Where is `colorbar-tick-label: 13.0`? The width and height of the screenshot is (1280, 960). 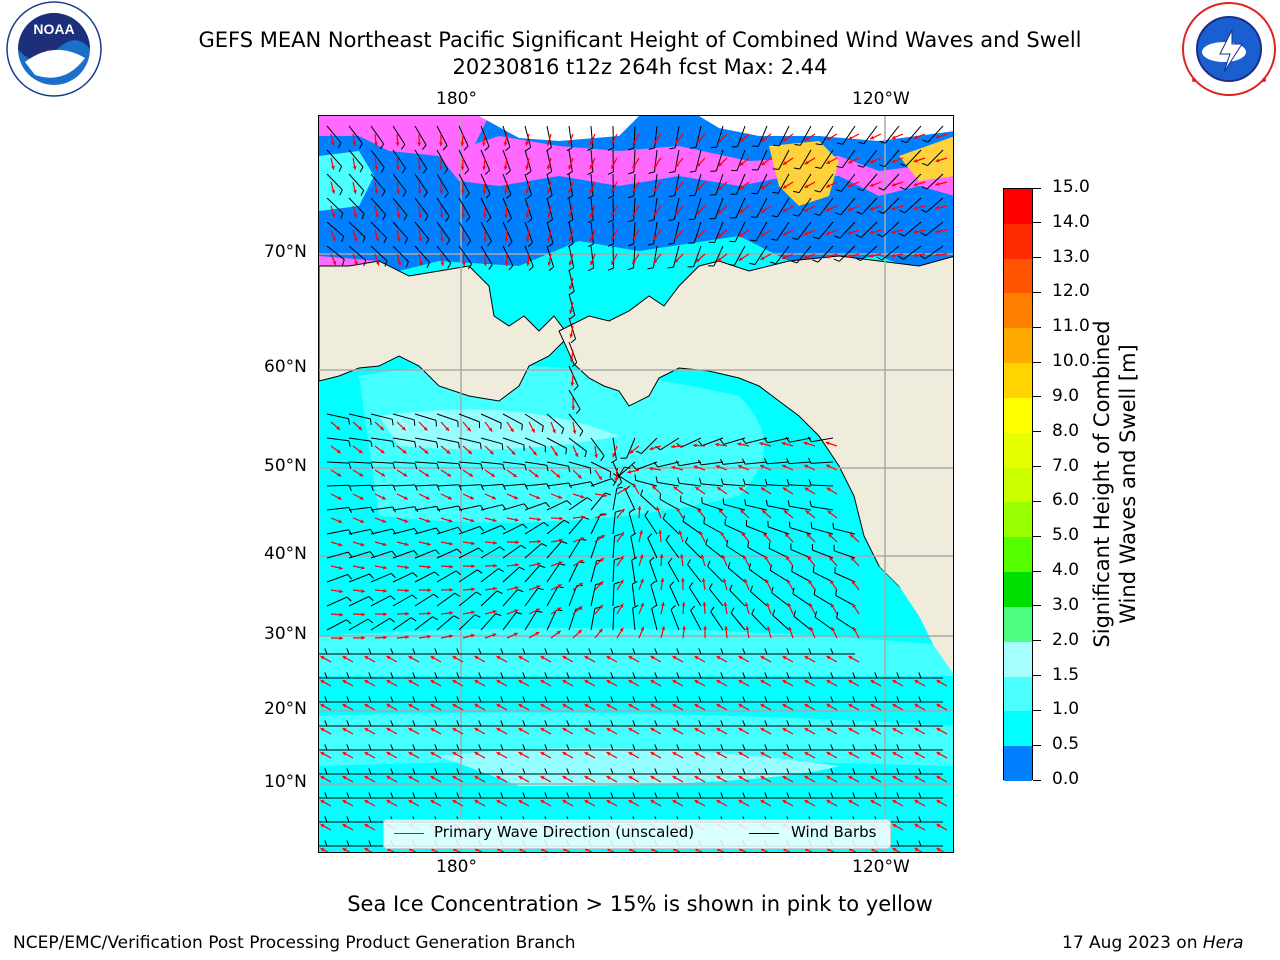 colorbar-tick-label: 13.0 is located at coordinates (1071, 256).